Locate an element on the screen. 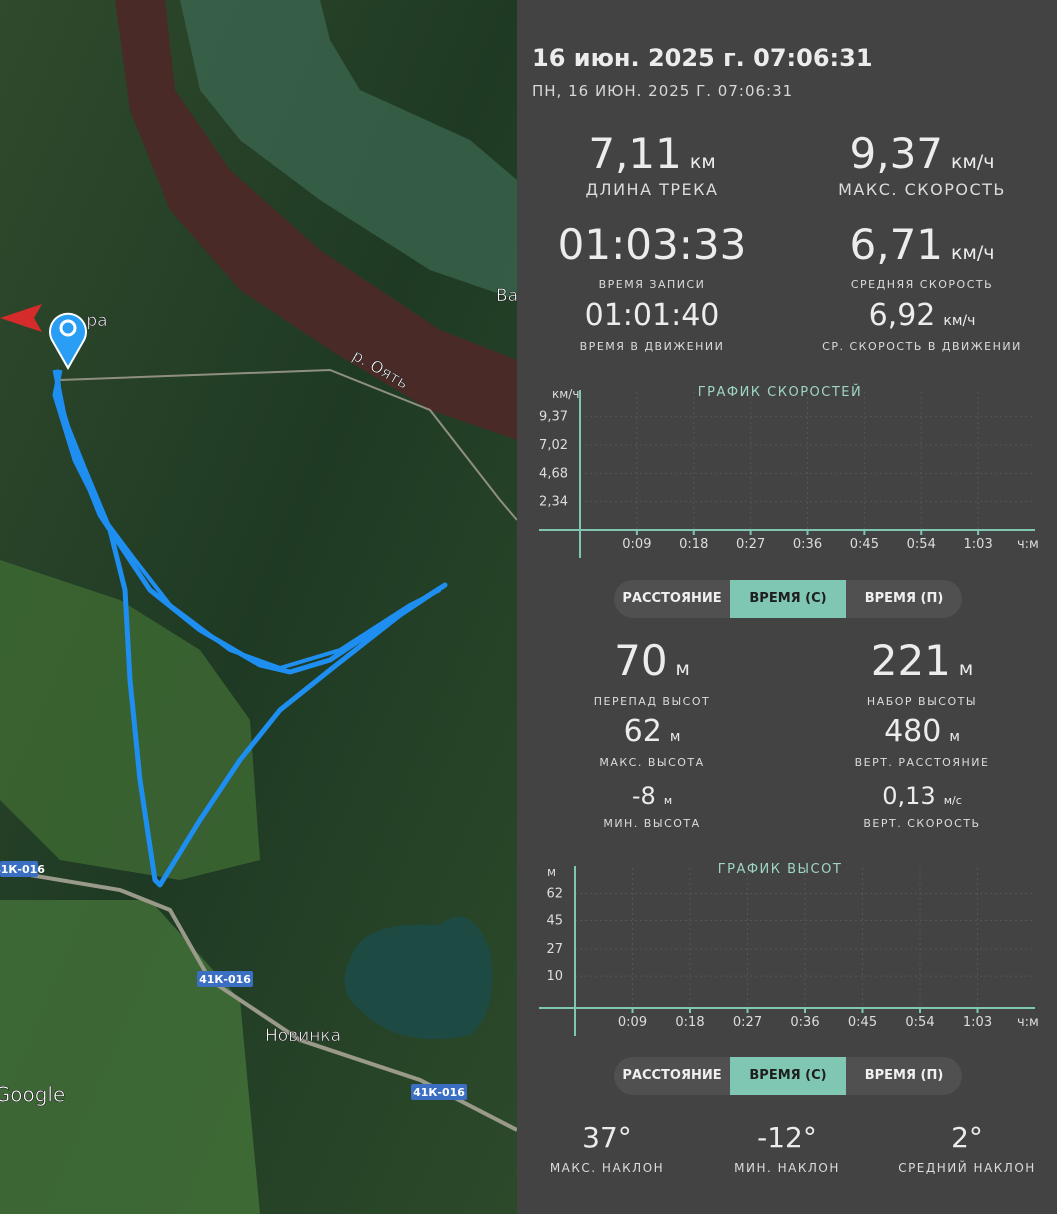 This screenshot has height=1214, width=1057. river is located at coordinates (316, 220).